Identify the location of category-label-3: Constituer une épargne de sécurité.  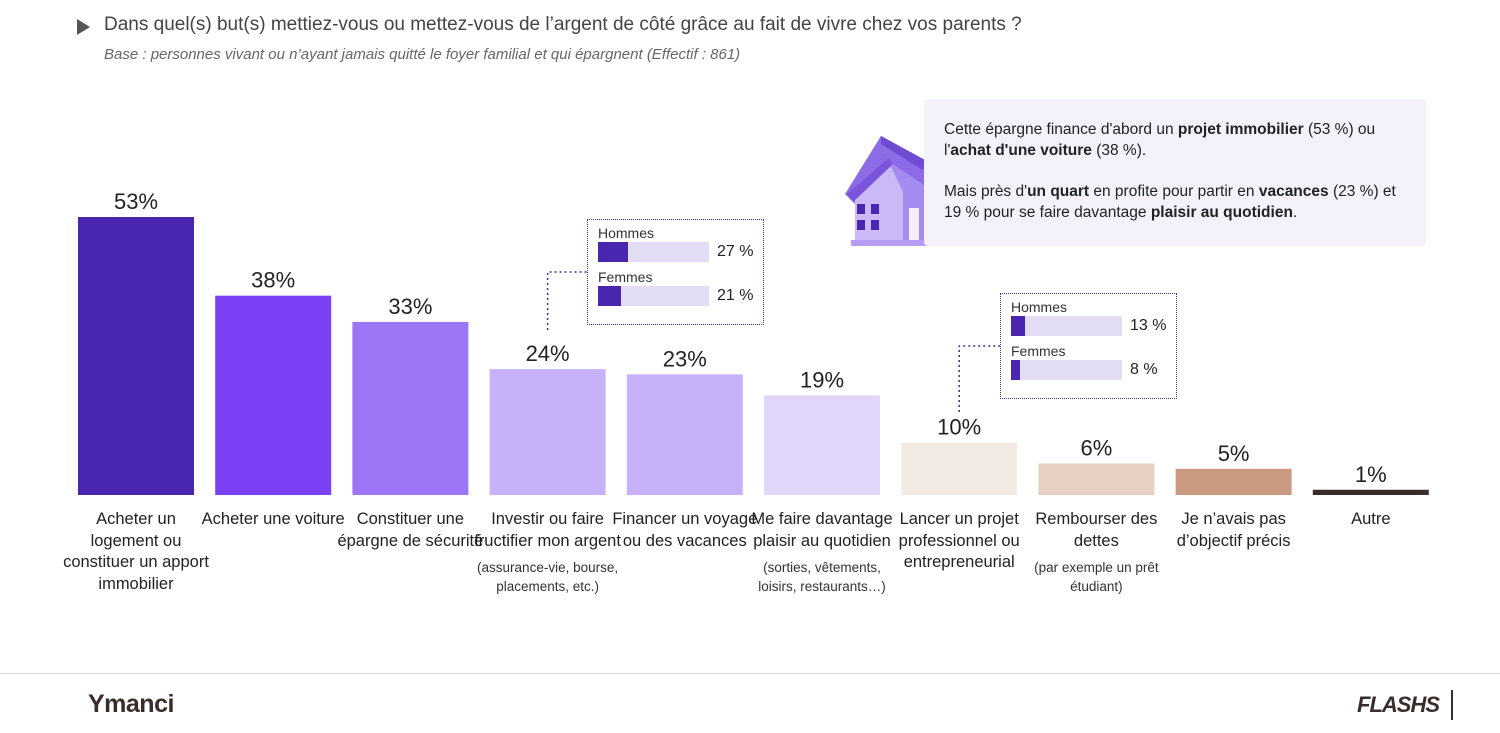
(410, 530).